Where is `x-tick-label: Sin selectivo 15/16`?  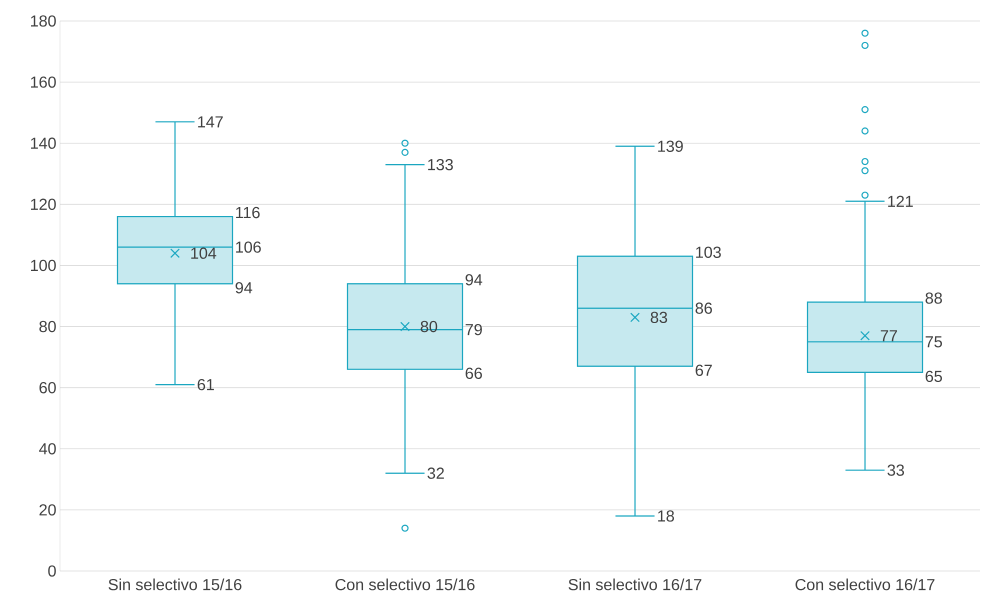 x-tick-label: Sin selectivo 15/16 is located at coordinates (175, 584).